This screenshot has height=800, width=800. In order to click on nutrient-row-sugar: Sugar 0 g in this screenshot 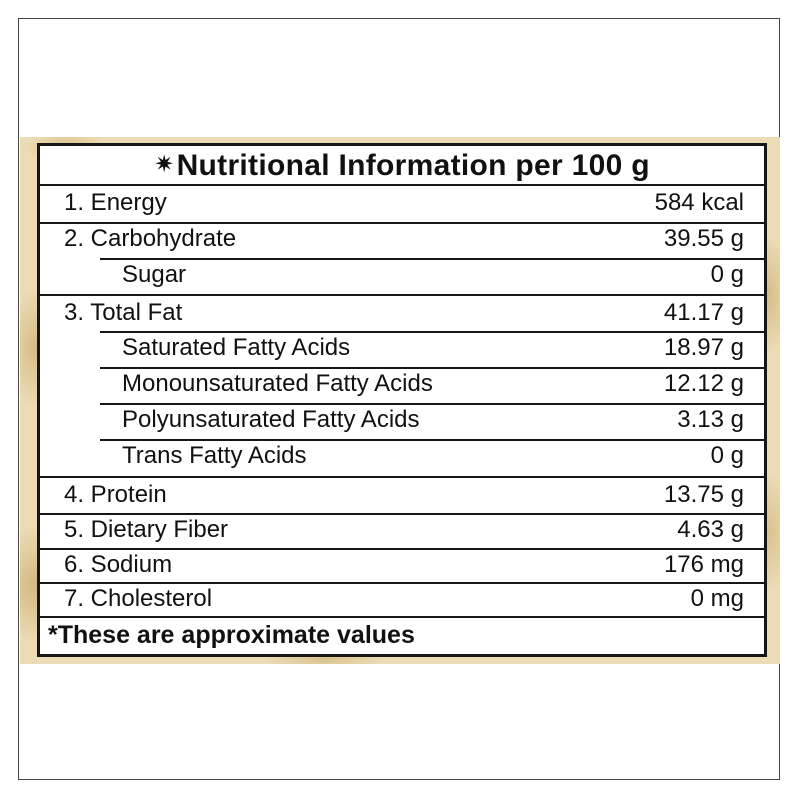, I will do `click(402, 276)`.